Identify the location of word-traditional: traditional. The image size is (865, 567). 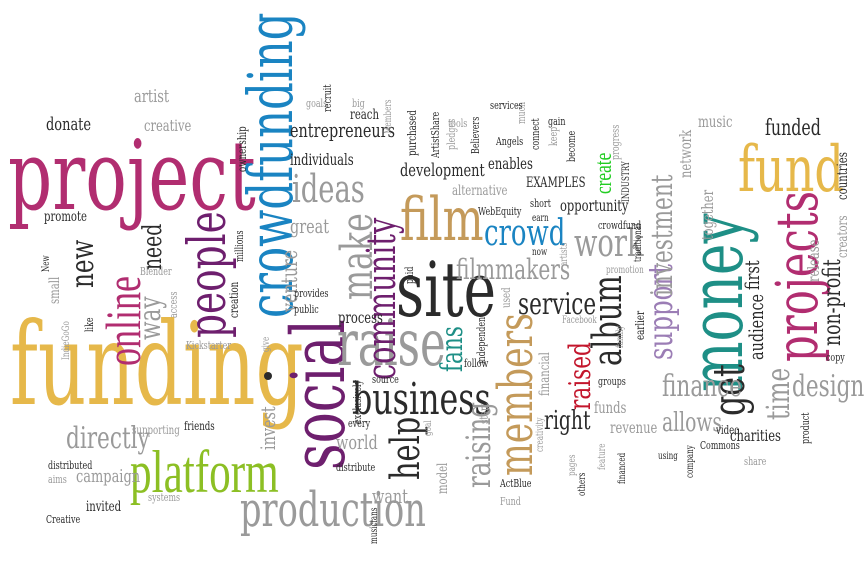
(638, 242).